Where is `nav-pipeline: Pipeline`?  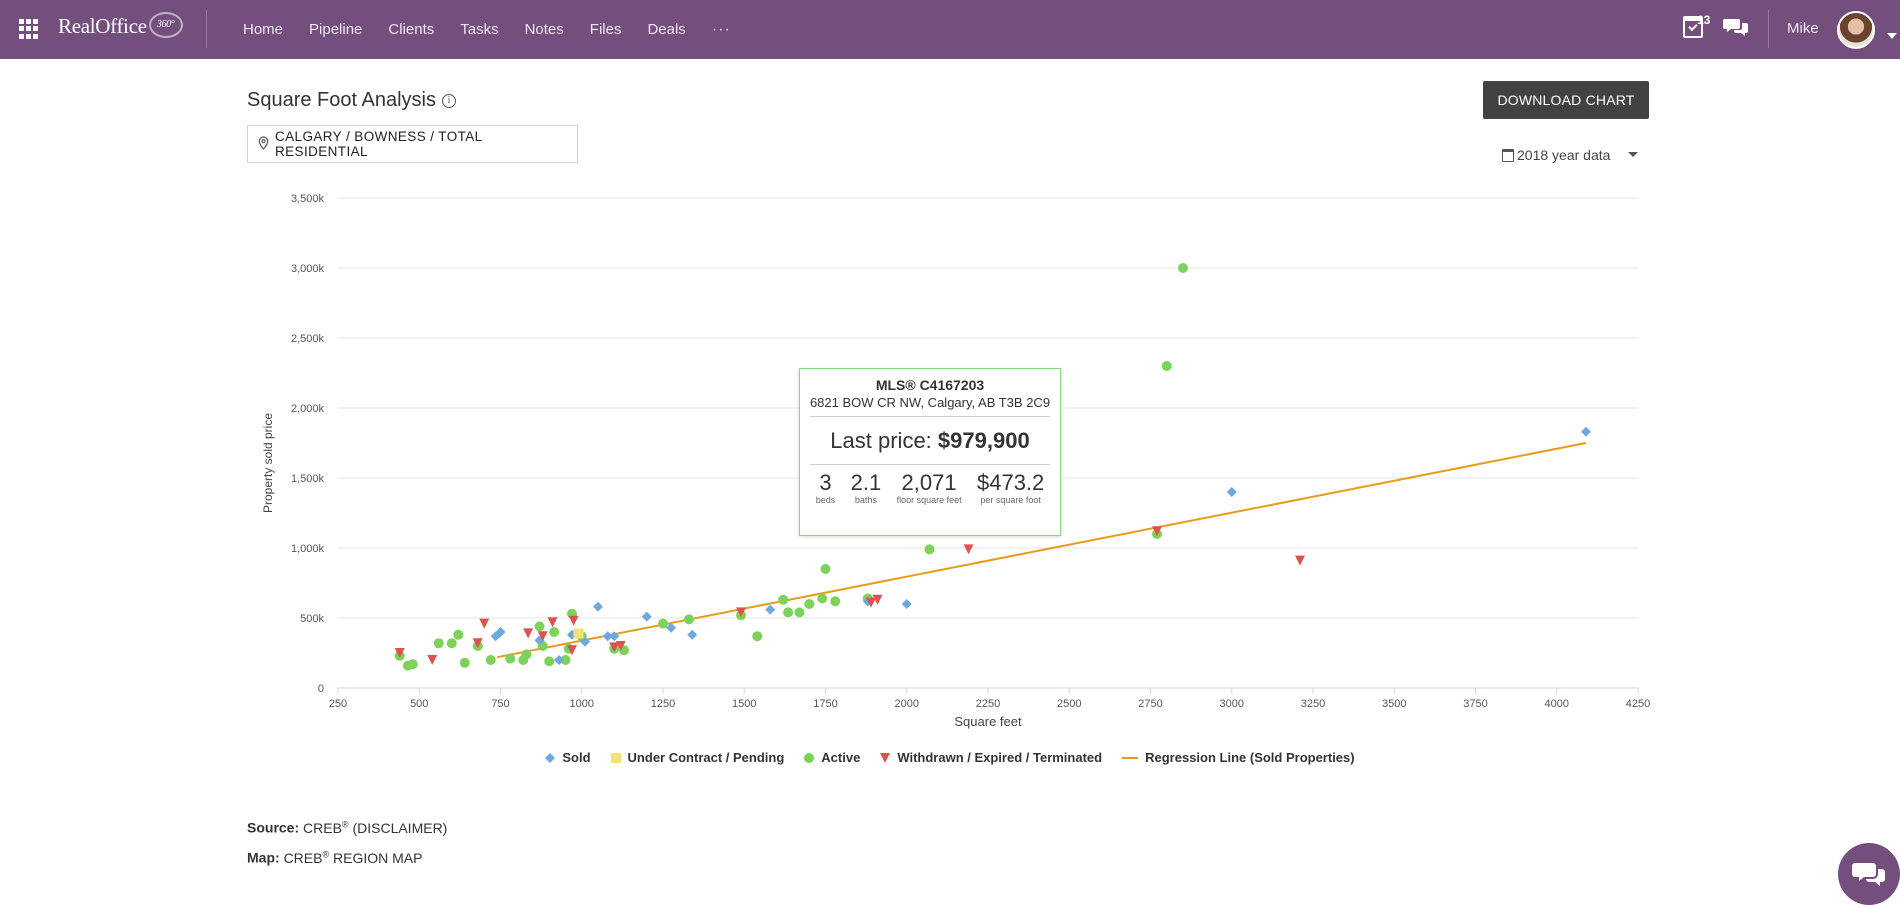 nav-pipeline: Pipeline is located at coordinates (336, 29).